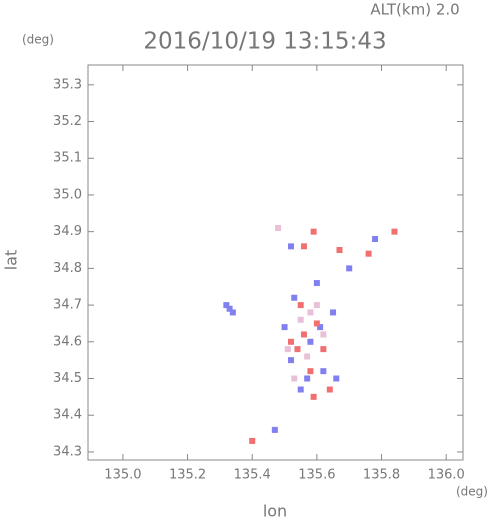 This screenshot has height=525, width=491. I want to click on chart-title: 2016/10/19 13:15:43, so click(264, 42).